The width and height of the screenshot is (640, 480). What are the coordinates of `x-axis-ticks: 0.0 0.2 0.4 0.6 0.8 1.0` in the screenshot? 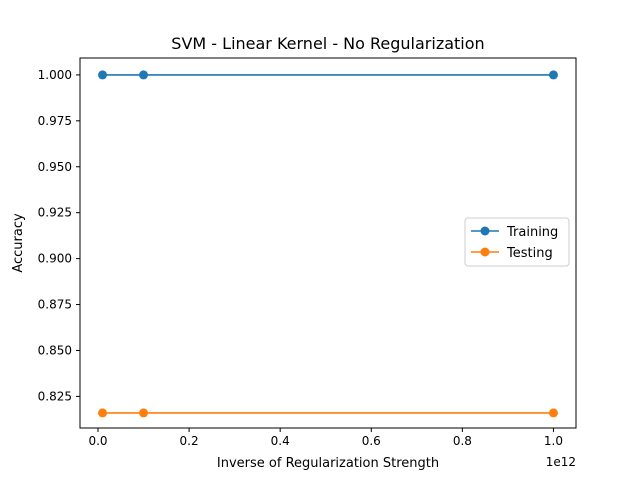 It's located at (325, 438).